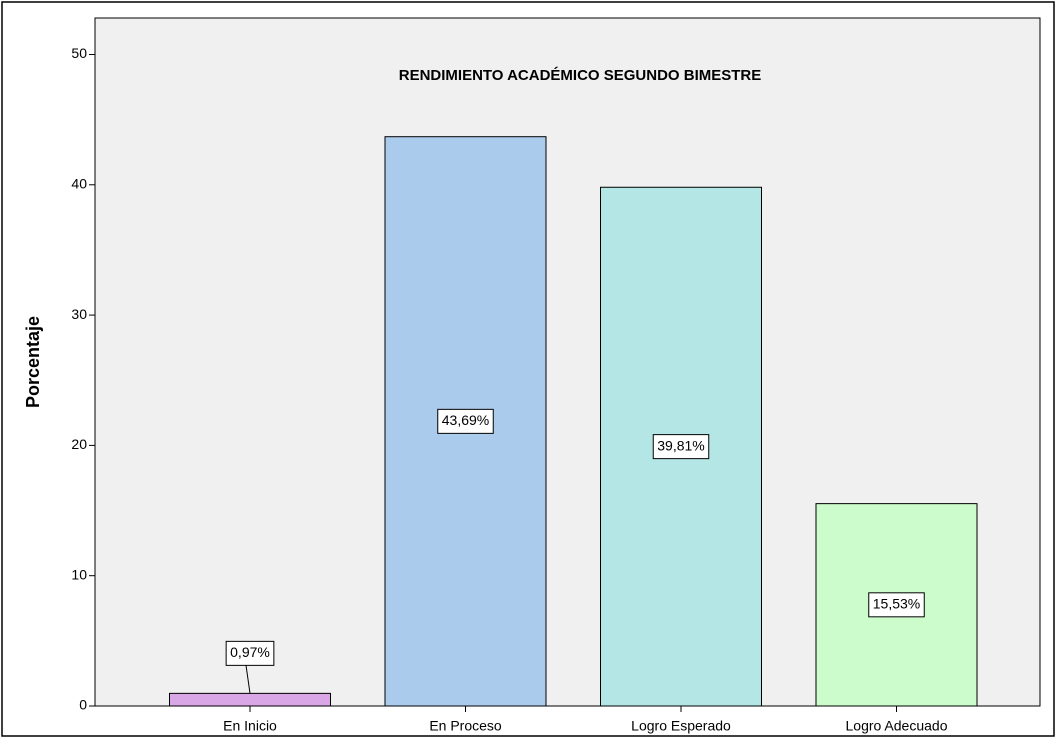 The image size is (1057, 739). I want to click on value-label: 43,69%, so click(465, 420).